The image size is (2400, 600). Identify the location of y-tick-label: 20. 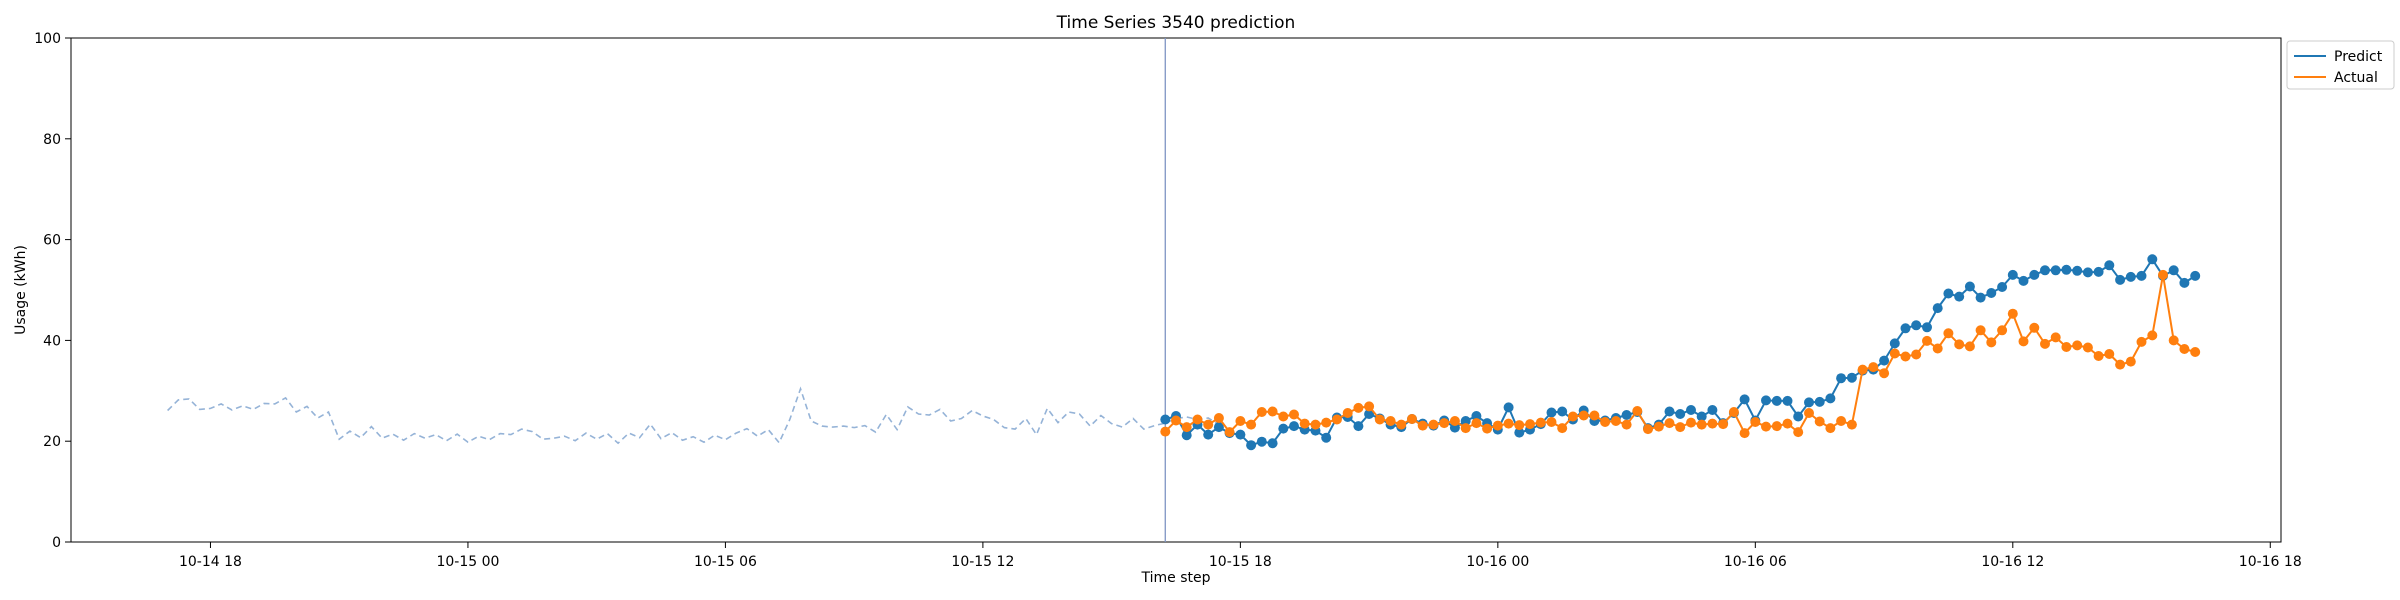
(52, 442).